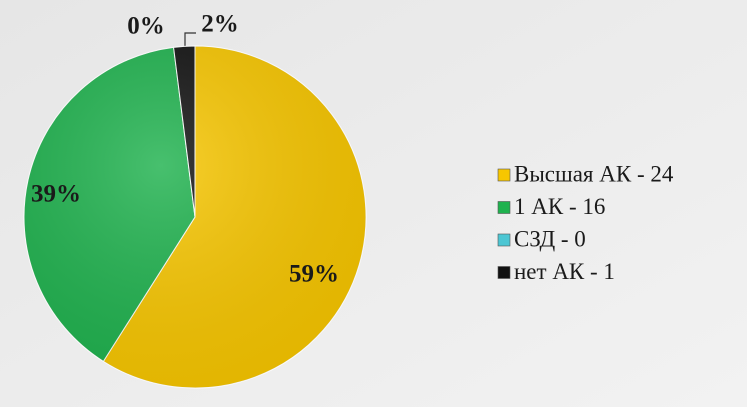 The image size is (747, 407). I want to click on legend-label: СЗД - 0, so click(550, 238).